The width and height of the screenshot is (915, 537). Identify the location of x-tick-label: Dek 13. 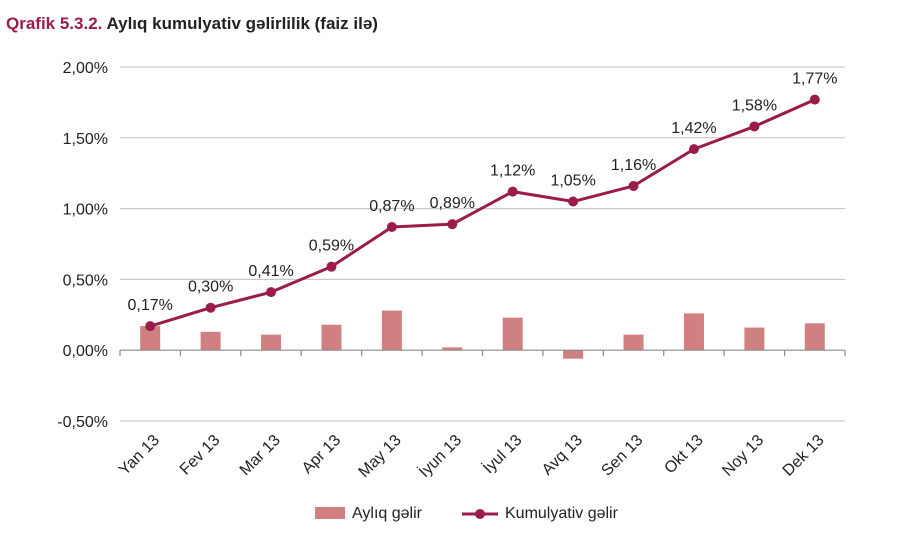
(804, 456).